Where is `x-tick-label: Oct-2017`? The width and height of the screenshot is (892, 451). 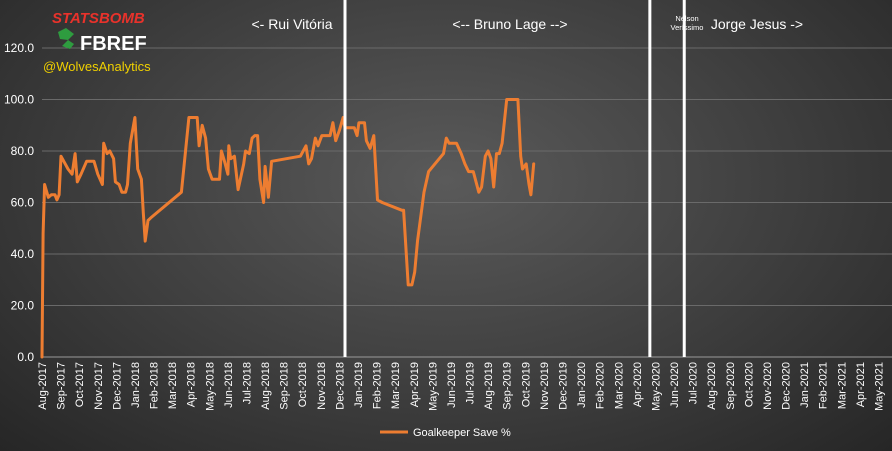 x-tick-label: Oct-2017 is located at coordinates (80, 384).